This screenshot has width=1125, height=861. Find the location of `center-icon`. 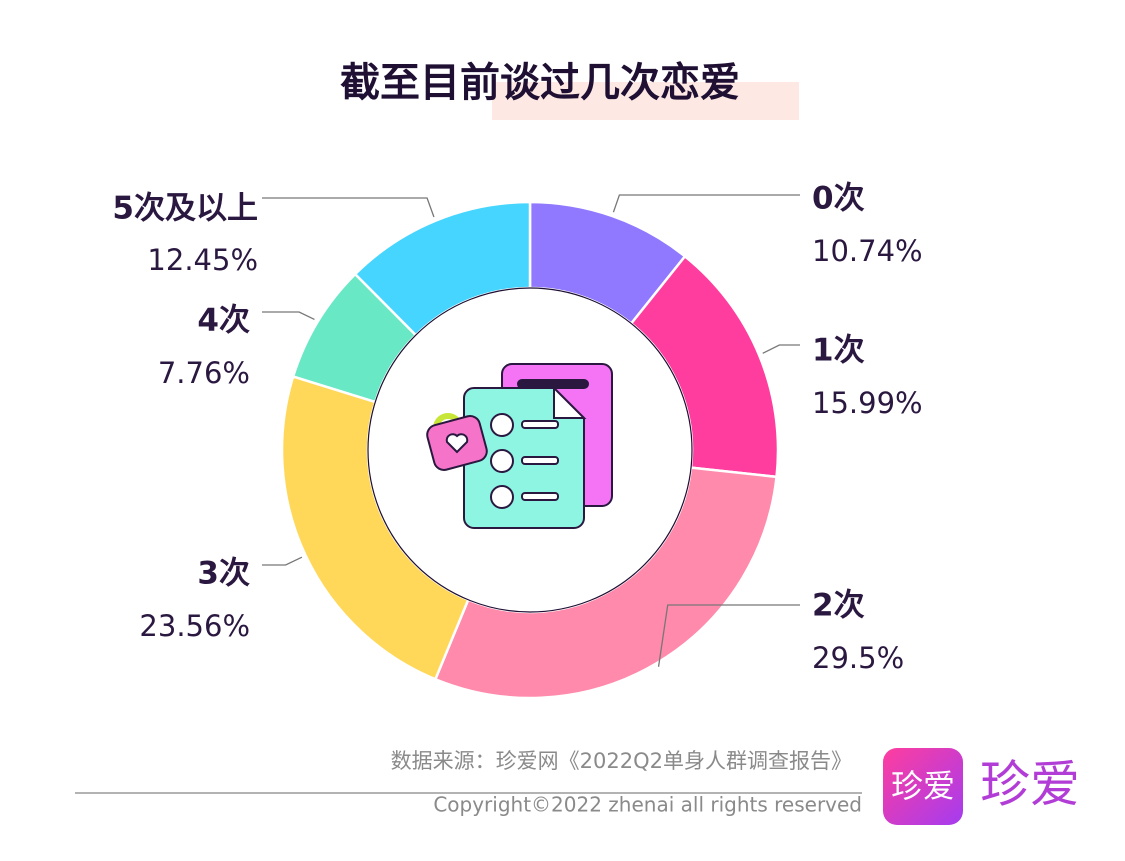

center-icon is located at coordinates (519, 446).